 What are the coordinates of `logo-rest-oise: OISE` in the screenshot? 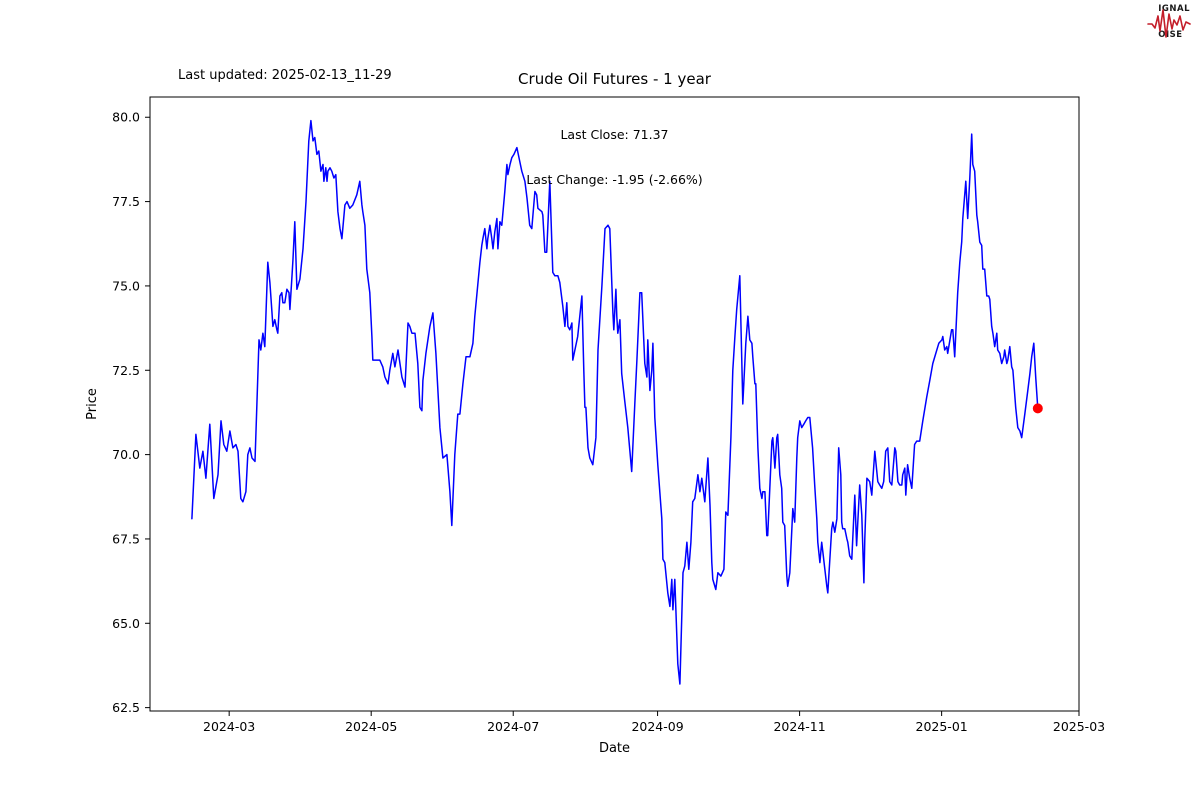 It's located at (1170, 35).